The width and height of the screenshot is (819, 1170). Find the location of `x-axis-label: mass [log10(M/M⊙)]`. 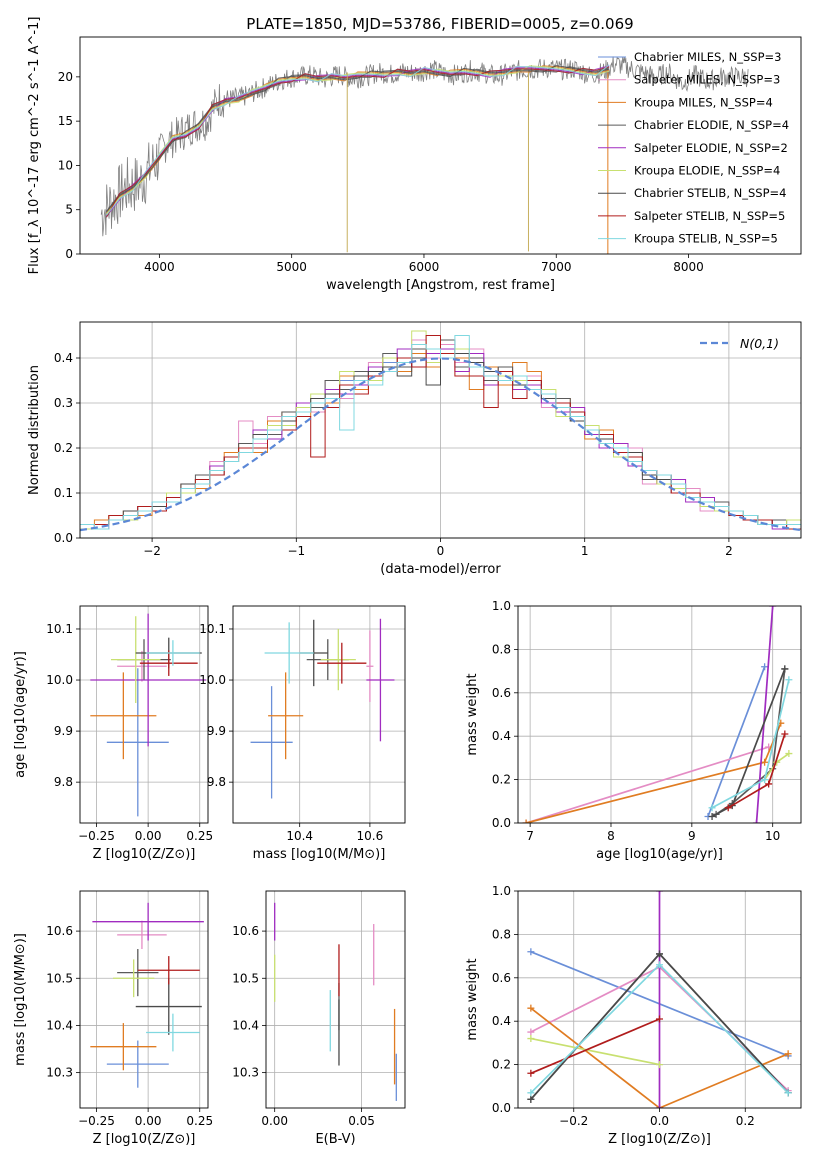

x-axis-label: mass [log10(M/M⊙)] is located at coordinates (319, 854).